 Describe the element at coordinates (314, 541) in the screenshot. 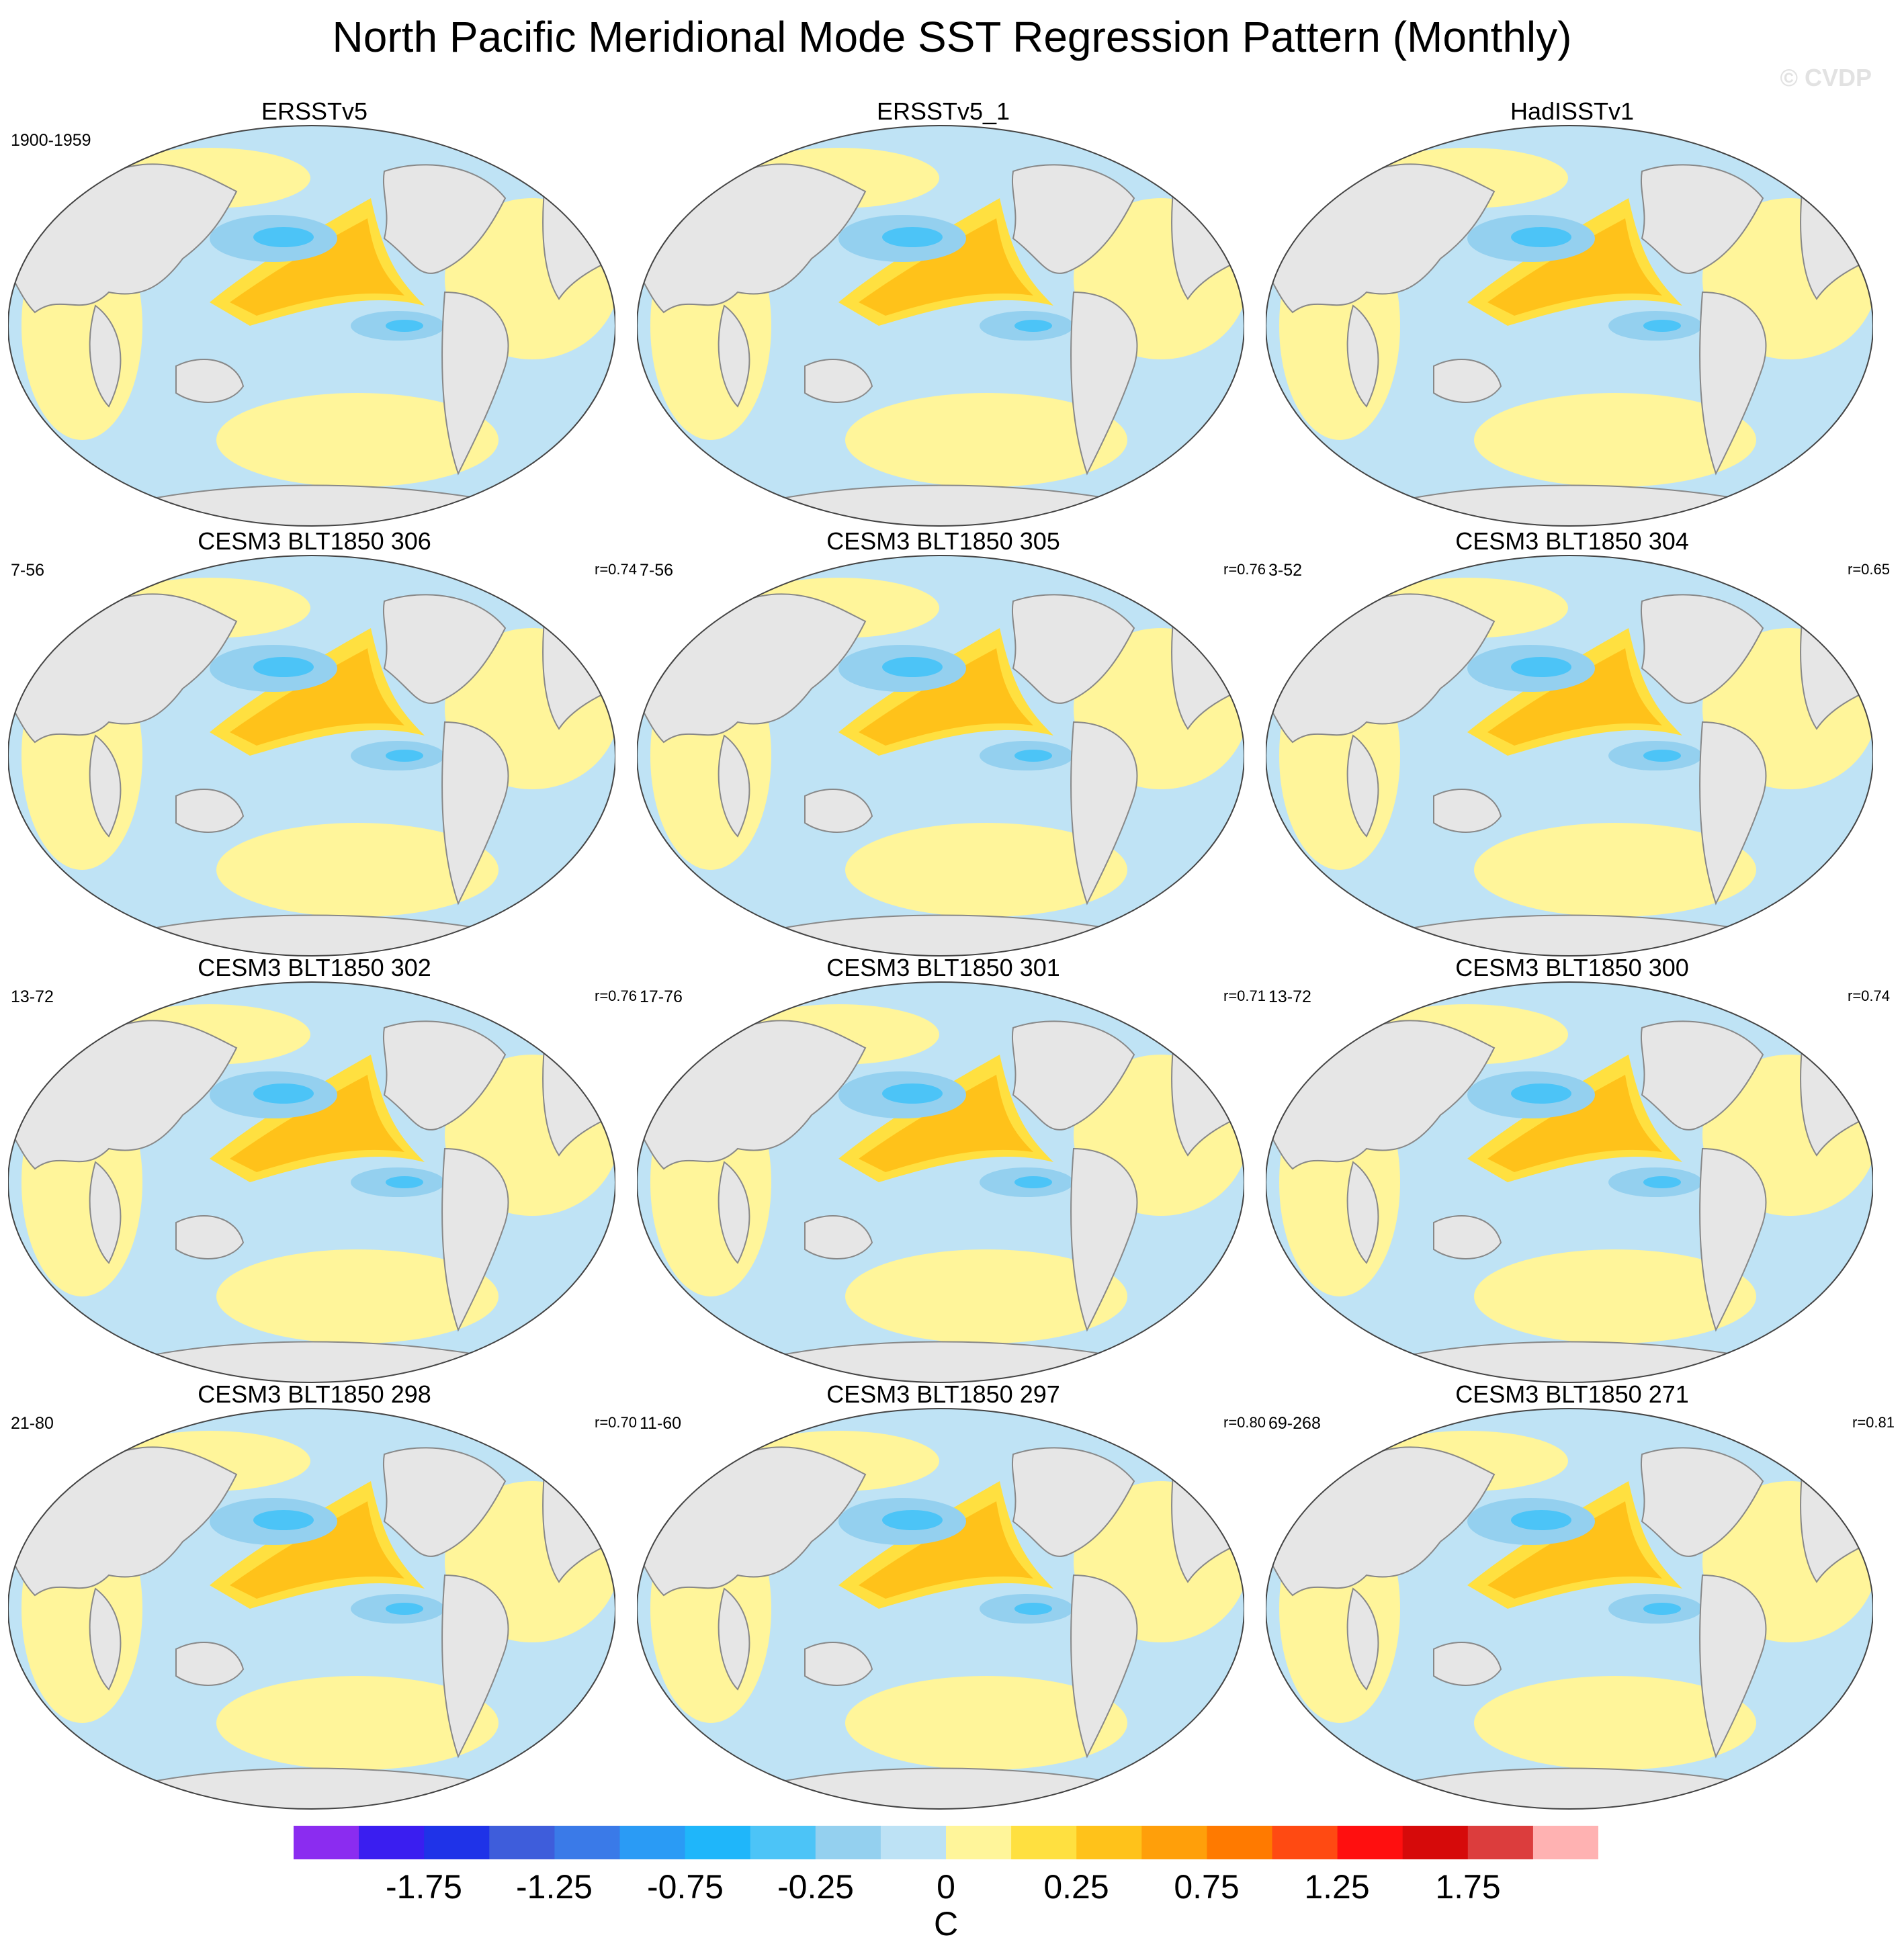

I see `panel-title: CESM3 BLT1850 306` at that location.